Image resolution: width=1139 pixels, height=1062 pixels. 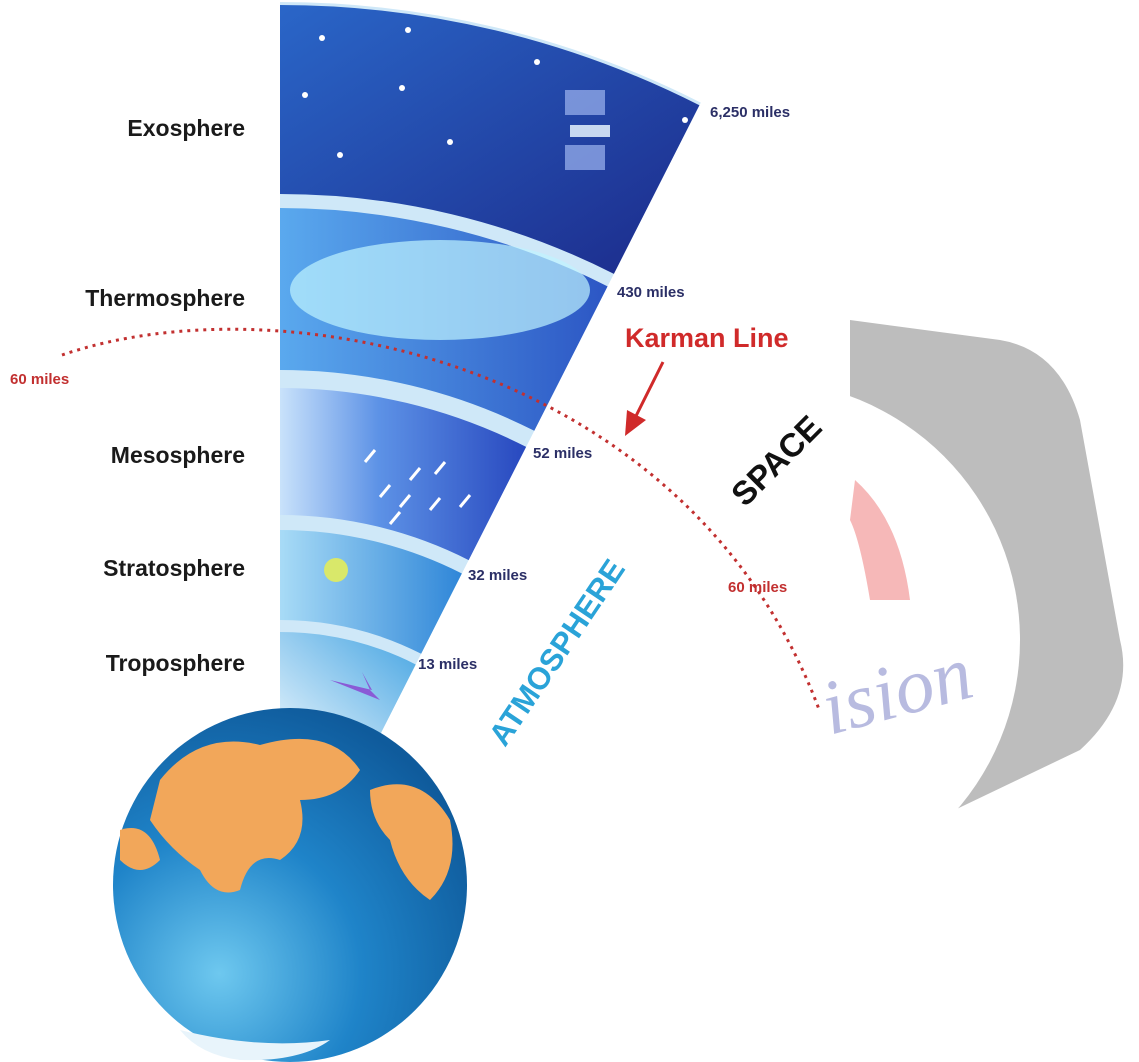 What do you see at coordinates (447, 664) in the screenshot?
I see `layer-altitude: 13 miles` at bounding box center [447, 664].